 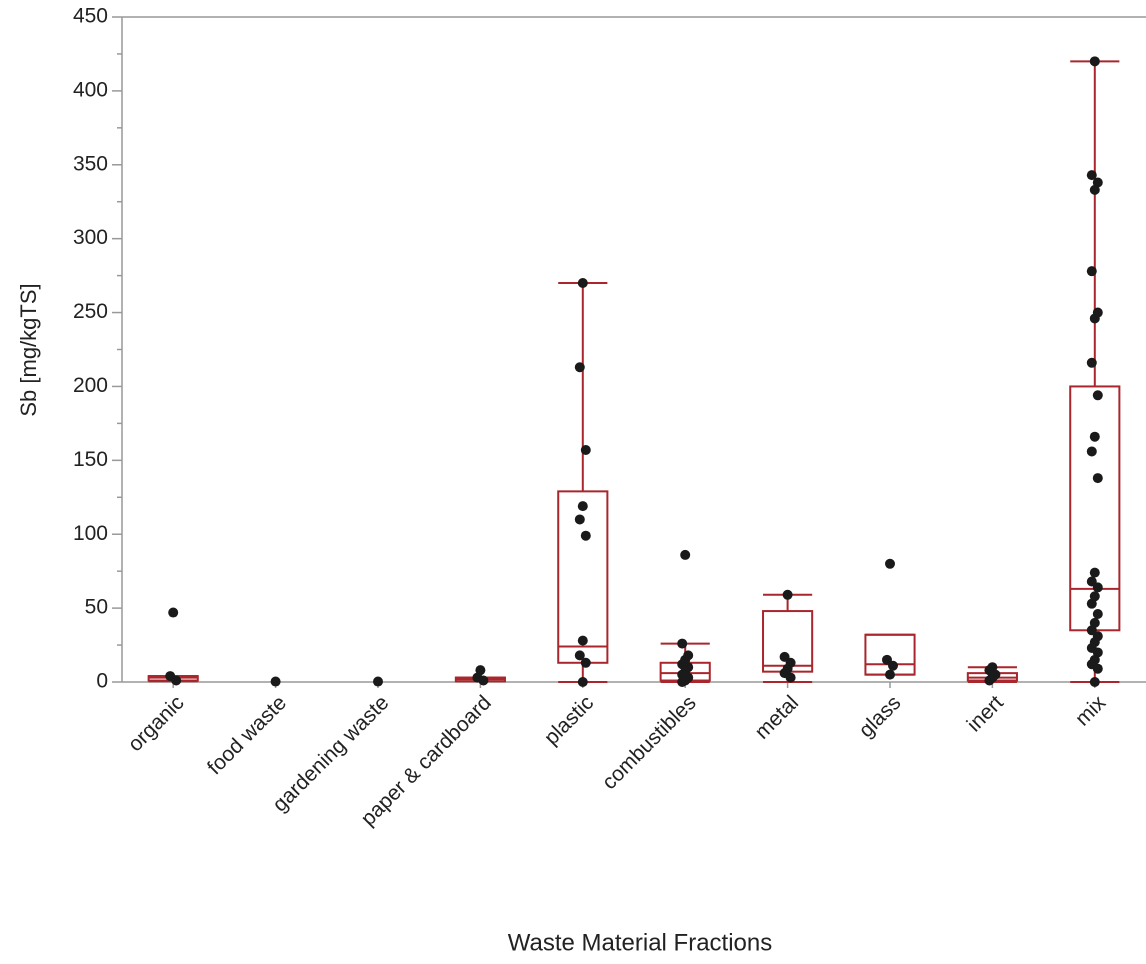 I want to click on y-tick-label: 100, so click(x=90, y=533).